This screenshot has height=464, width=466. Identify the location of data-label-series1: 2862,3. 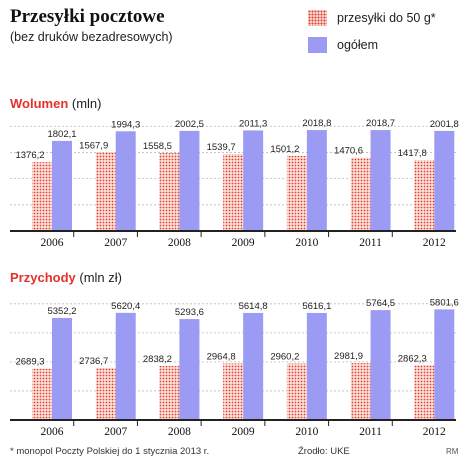
(412, 358).